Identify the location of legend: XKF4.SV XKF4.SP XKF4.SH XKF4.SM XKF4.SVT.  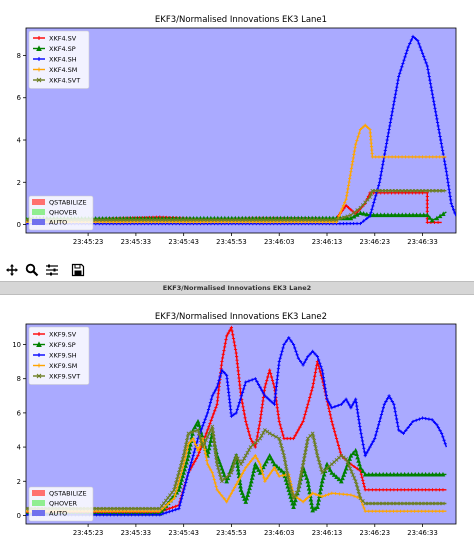
(59, 59).